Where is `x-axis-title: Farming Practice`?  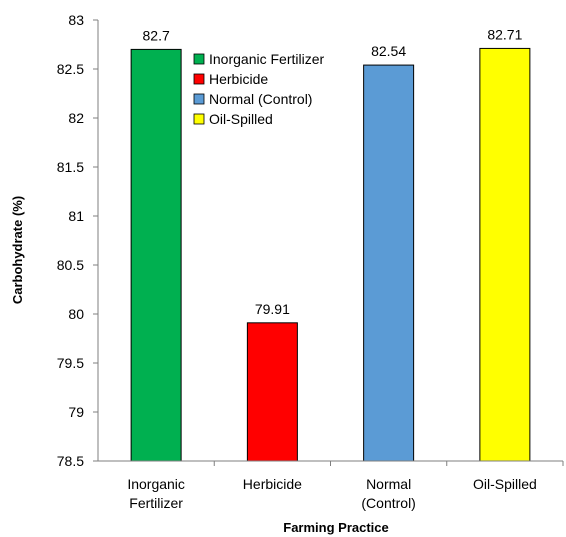 x-axis-title: Farming Practice is located at coordinates (336, 527).